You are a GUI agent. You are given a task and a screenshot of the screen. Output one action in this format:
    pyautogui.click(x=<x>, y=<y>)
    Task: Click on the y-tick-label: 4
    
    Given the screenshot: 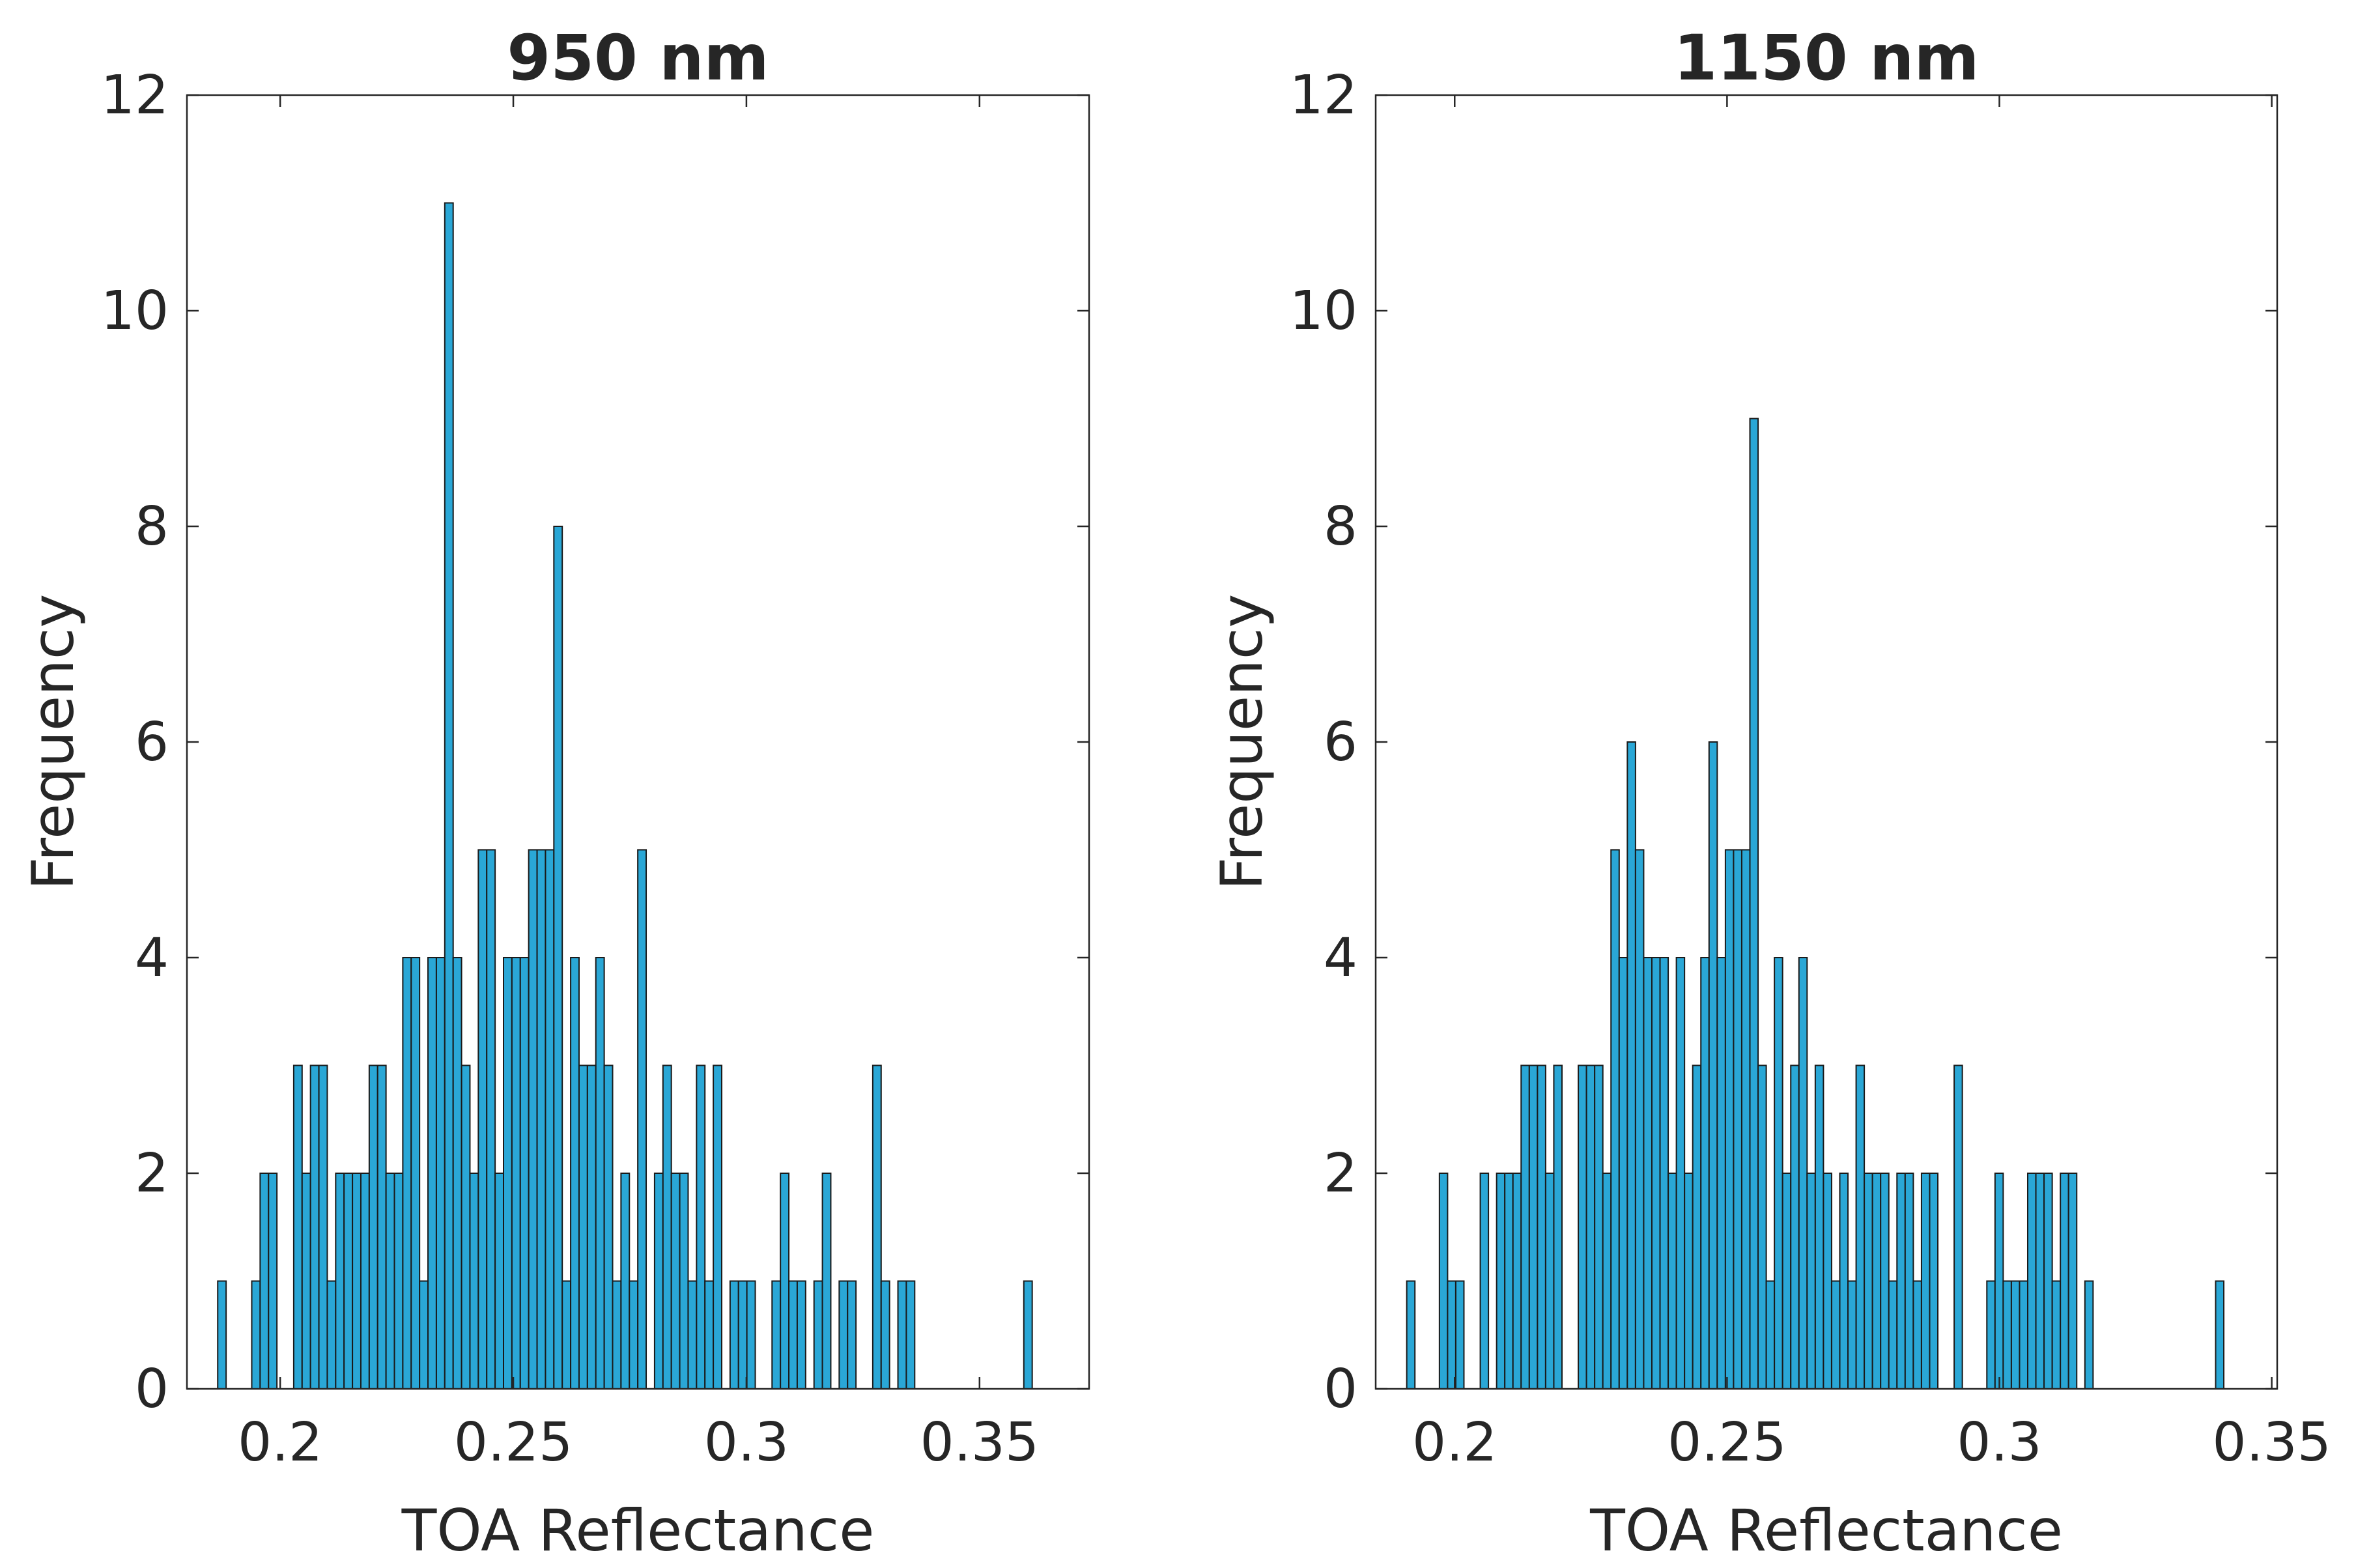 What is the action you would take?
    pyautogui.click(x=152, y=958)
    